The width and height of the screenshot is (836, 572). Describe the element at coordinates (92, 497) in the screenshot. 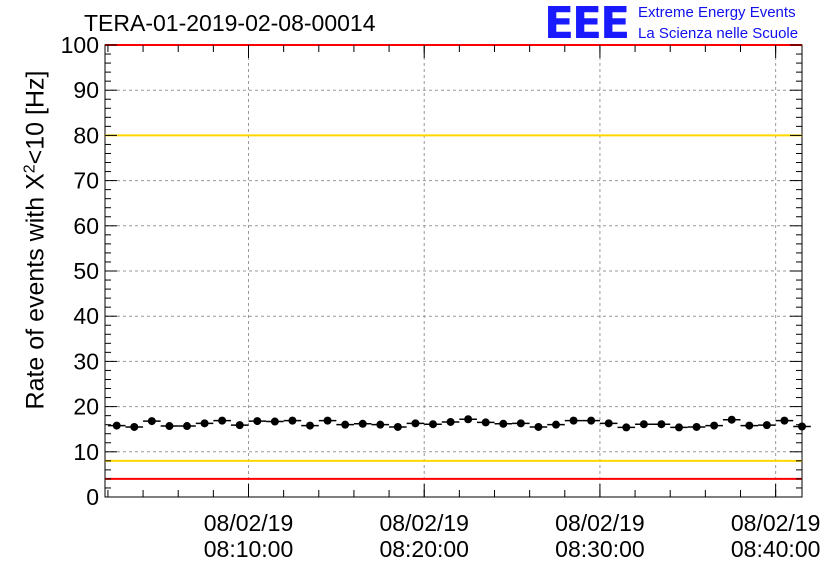

I see `y-tick-label: 0` at that location.